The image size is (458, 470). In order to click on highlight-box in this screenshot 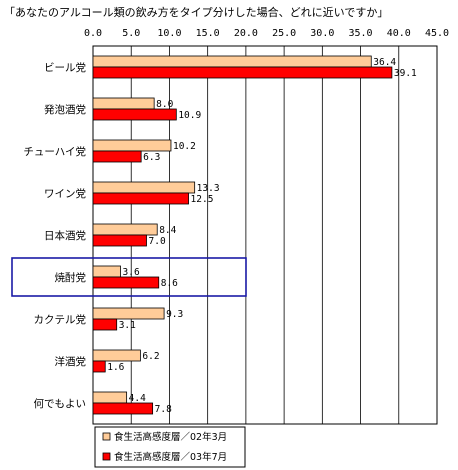, I will do `click(129, 277)`.